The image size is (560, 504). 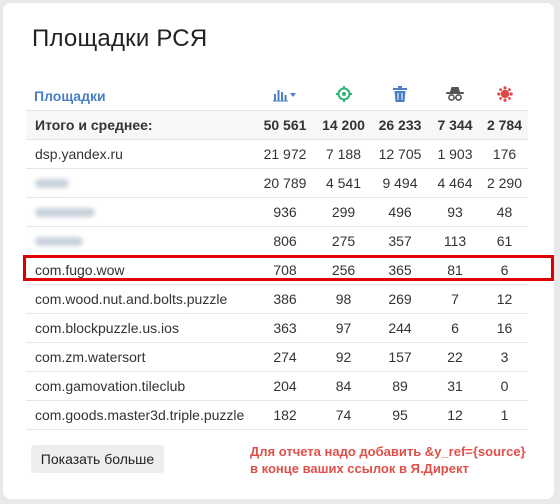 I want to click on ref-note-line-2: в конце ваших ссылок в Я.Директ, so click(x=359, y=468).